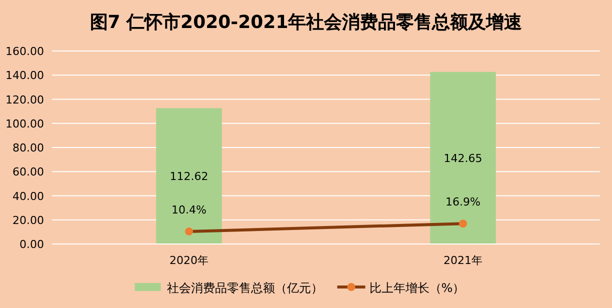  What do you see at coordinates (463, 260) in the screenshot?
I see `x-tick-label: 2021年` at bounding box center [463, 260].